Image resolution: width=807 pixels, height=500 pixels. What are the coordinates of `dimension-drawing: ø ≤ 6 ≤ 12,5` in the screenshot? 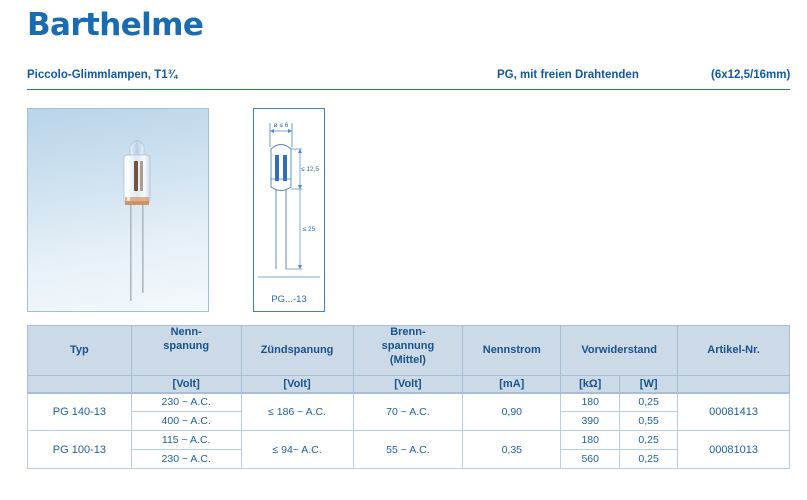 It's located at (289, 200).